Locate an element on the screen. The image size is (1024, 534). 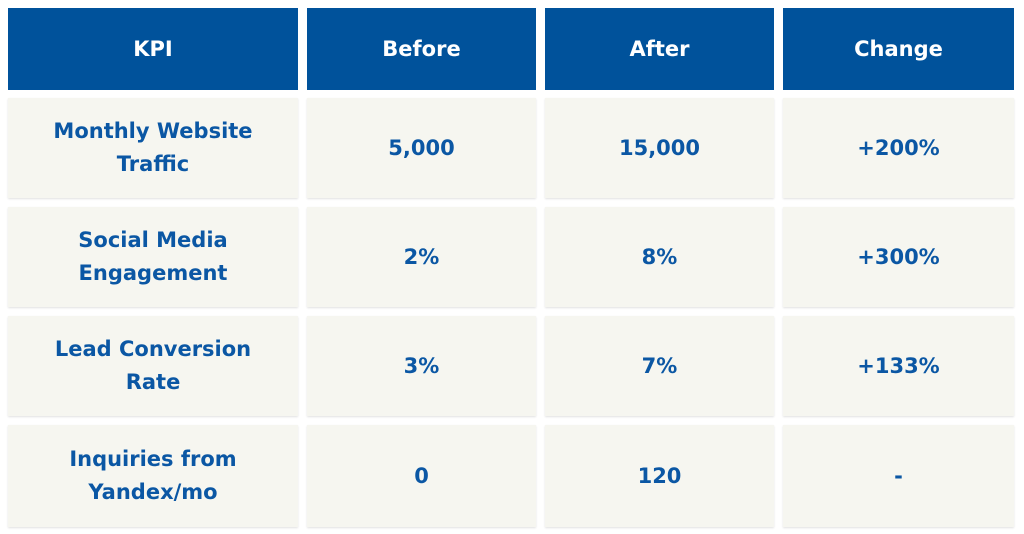
value-cell: 3% is located at coordinates (421, 366).